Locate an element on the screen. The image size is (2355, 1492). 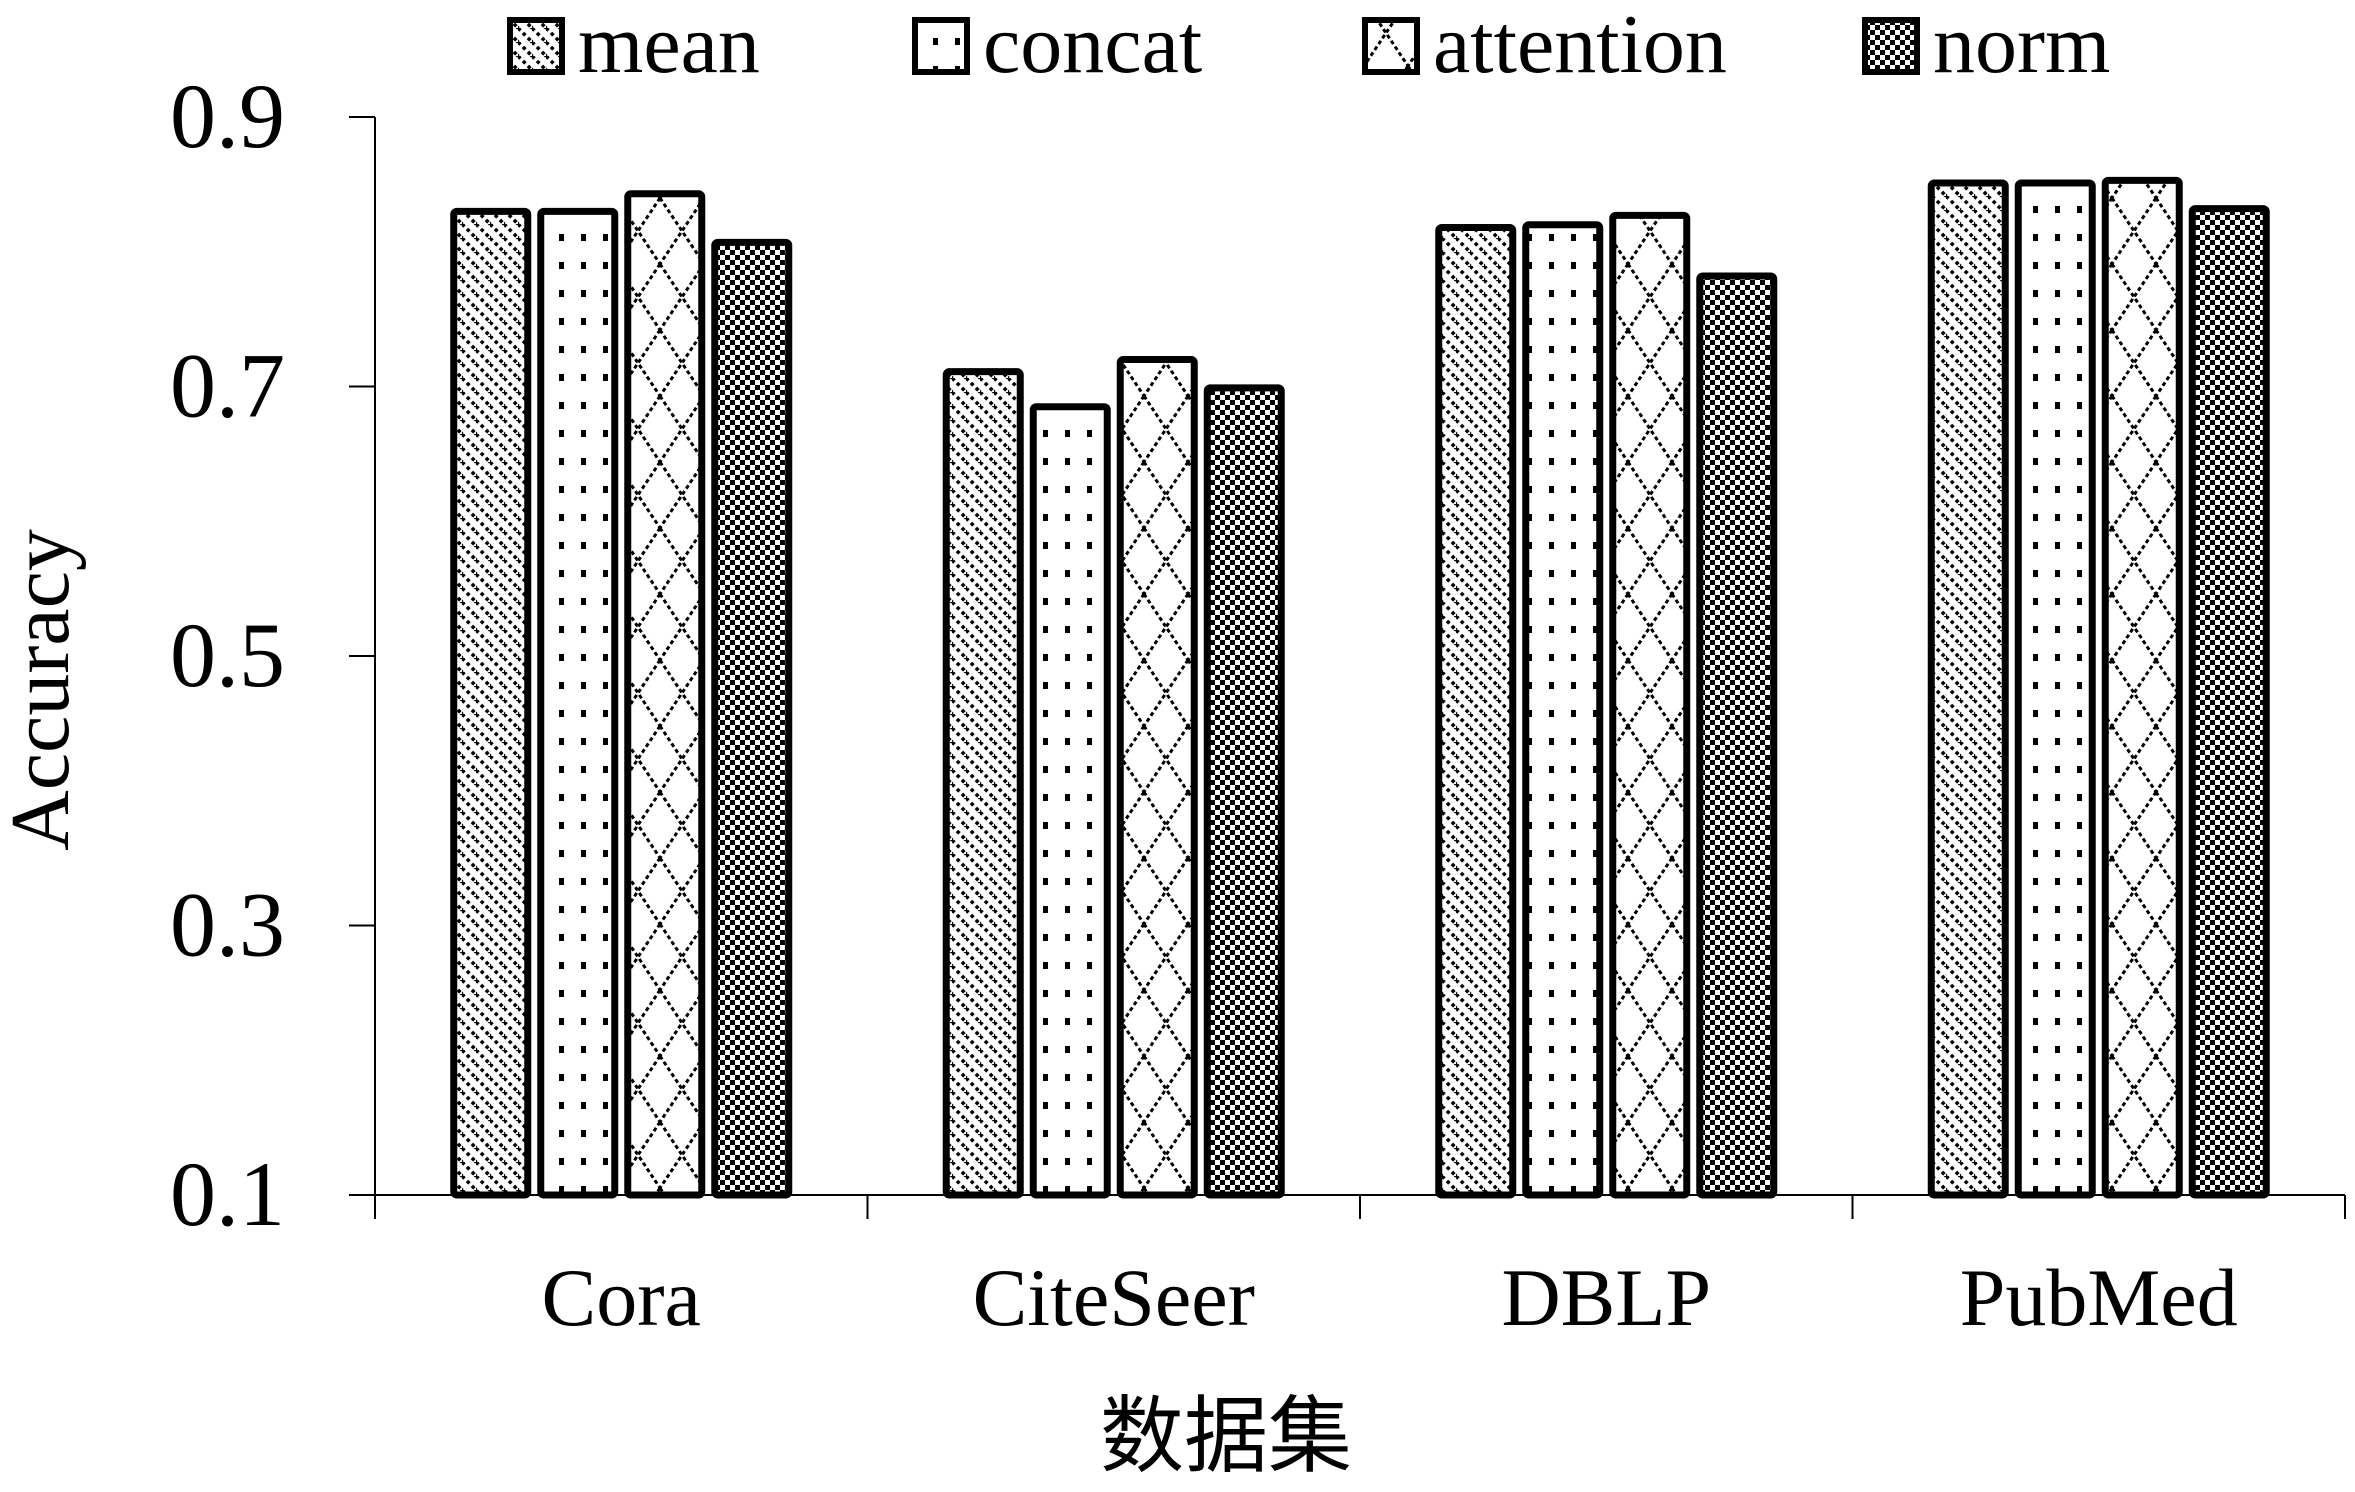
y-tick-label: 0.3 is located at coordinates (227, 925).